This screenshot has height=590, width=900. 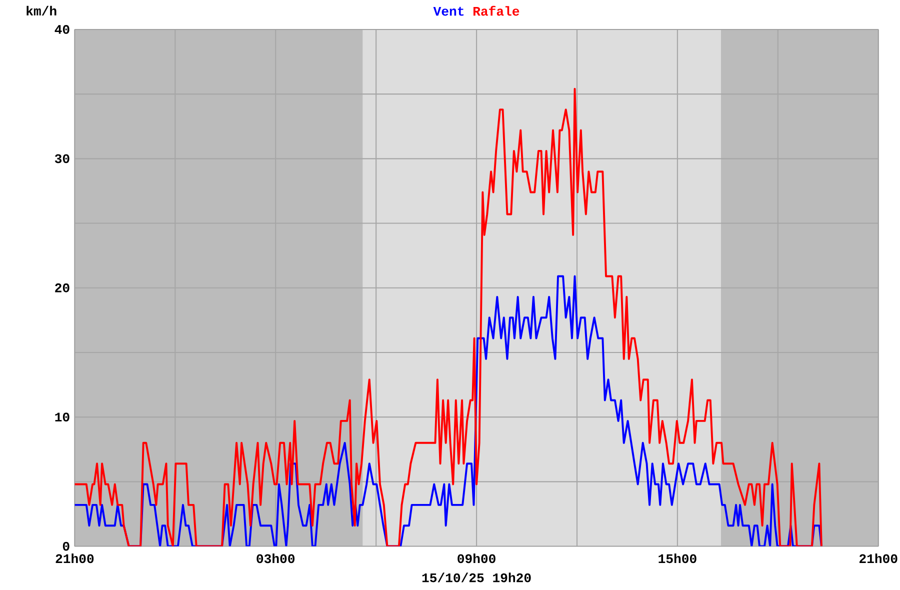 I want to click on y-tick-label: 30, so click(x=62, y=159).